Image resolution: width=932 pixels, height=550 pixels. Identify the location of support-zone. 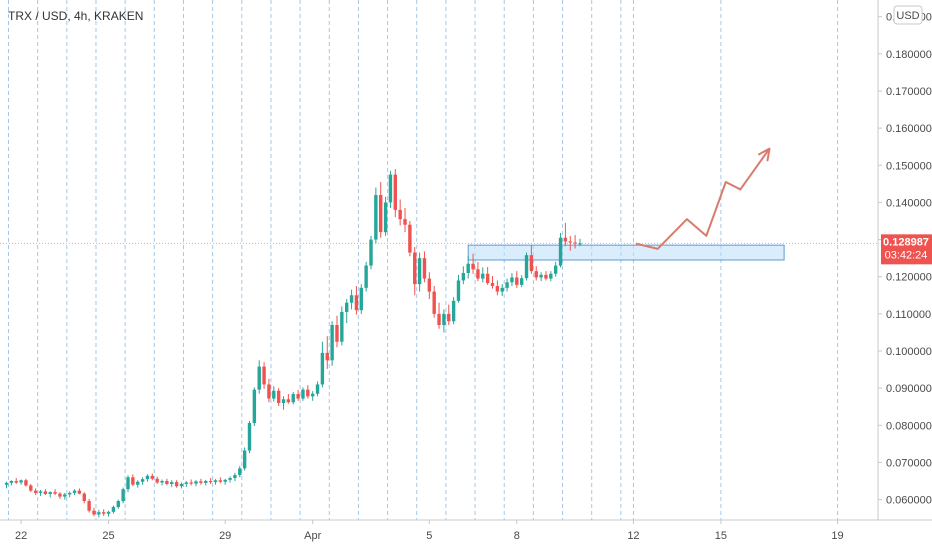
(626, 252).